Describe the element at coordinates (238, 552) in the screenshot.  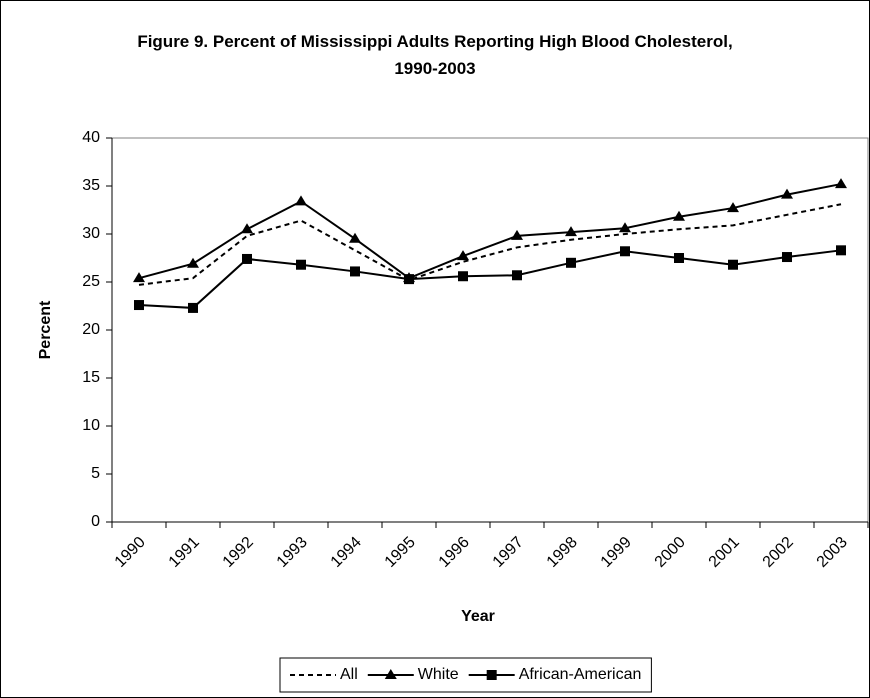
I see `x-tick-label: 1992` at that location.